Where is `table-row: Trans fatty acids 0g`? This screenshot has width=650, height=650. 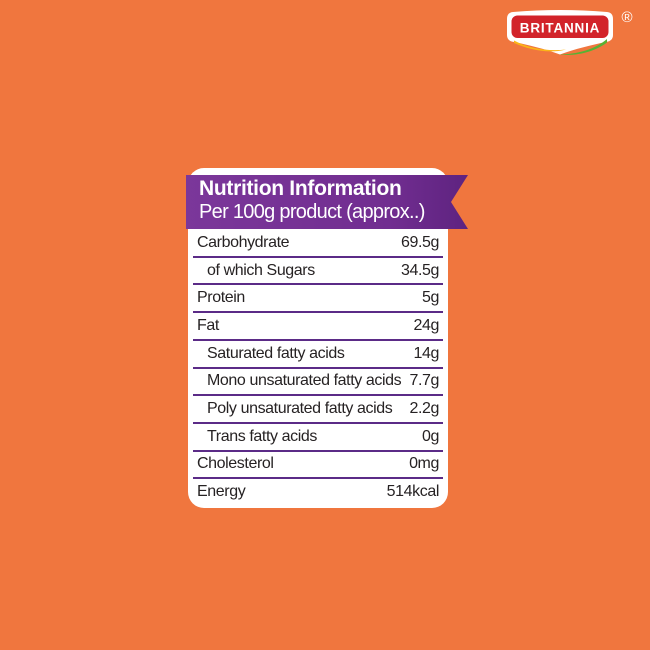
table-row: Trans fatty acids 0g is located at coordinates (318, 438).